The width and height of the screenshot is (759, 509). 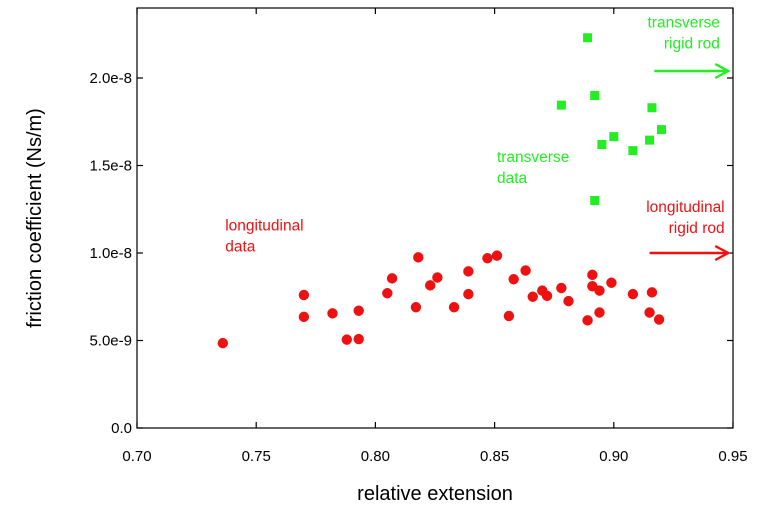 I want to click on x-tick-label: 0.80, so click(x=375, y=456).